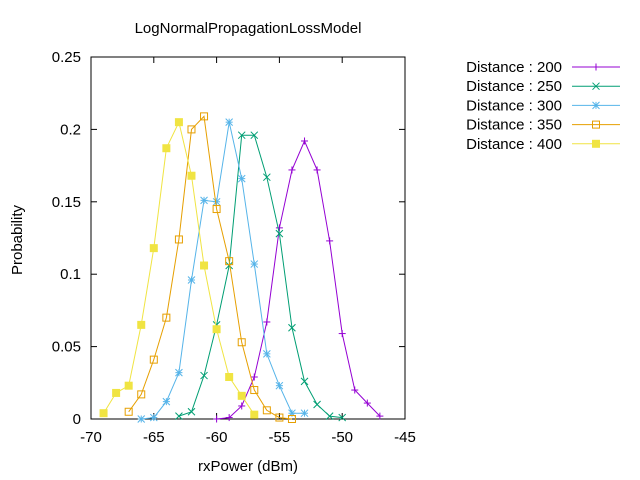  I want to click on y-tick-label: 0.15, so click(66, 202).